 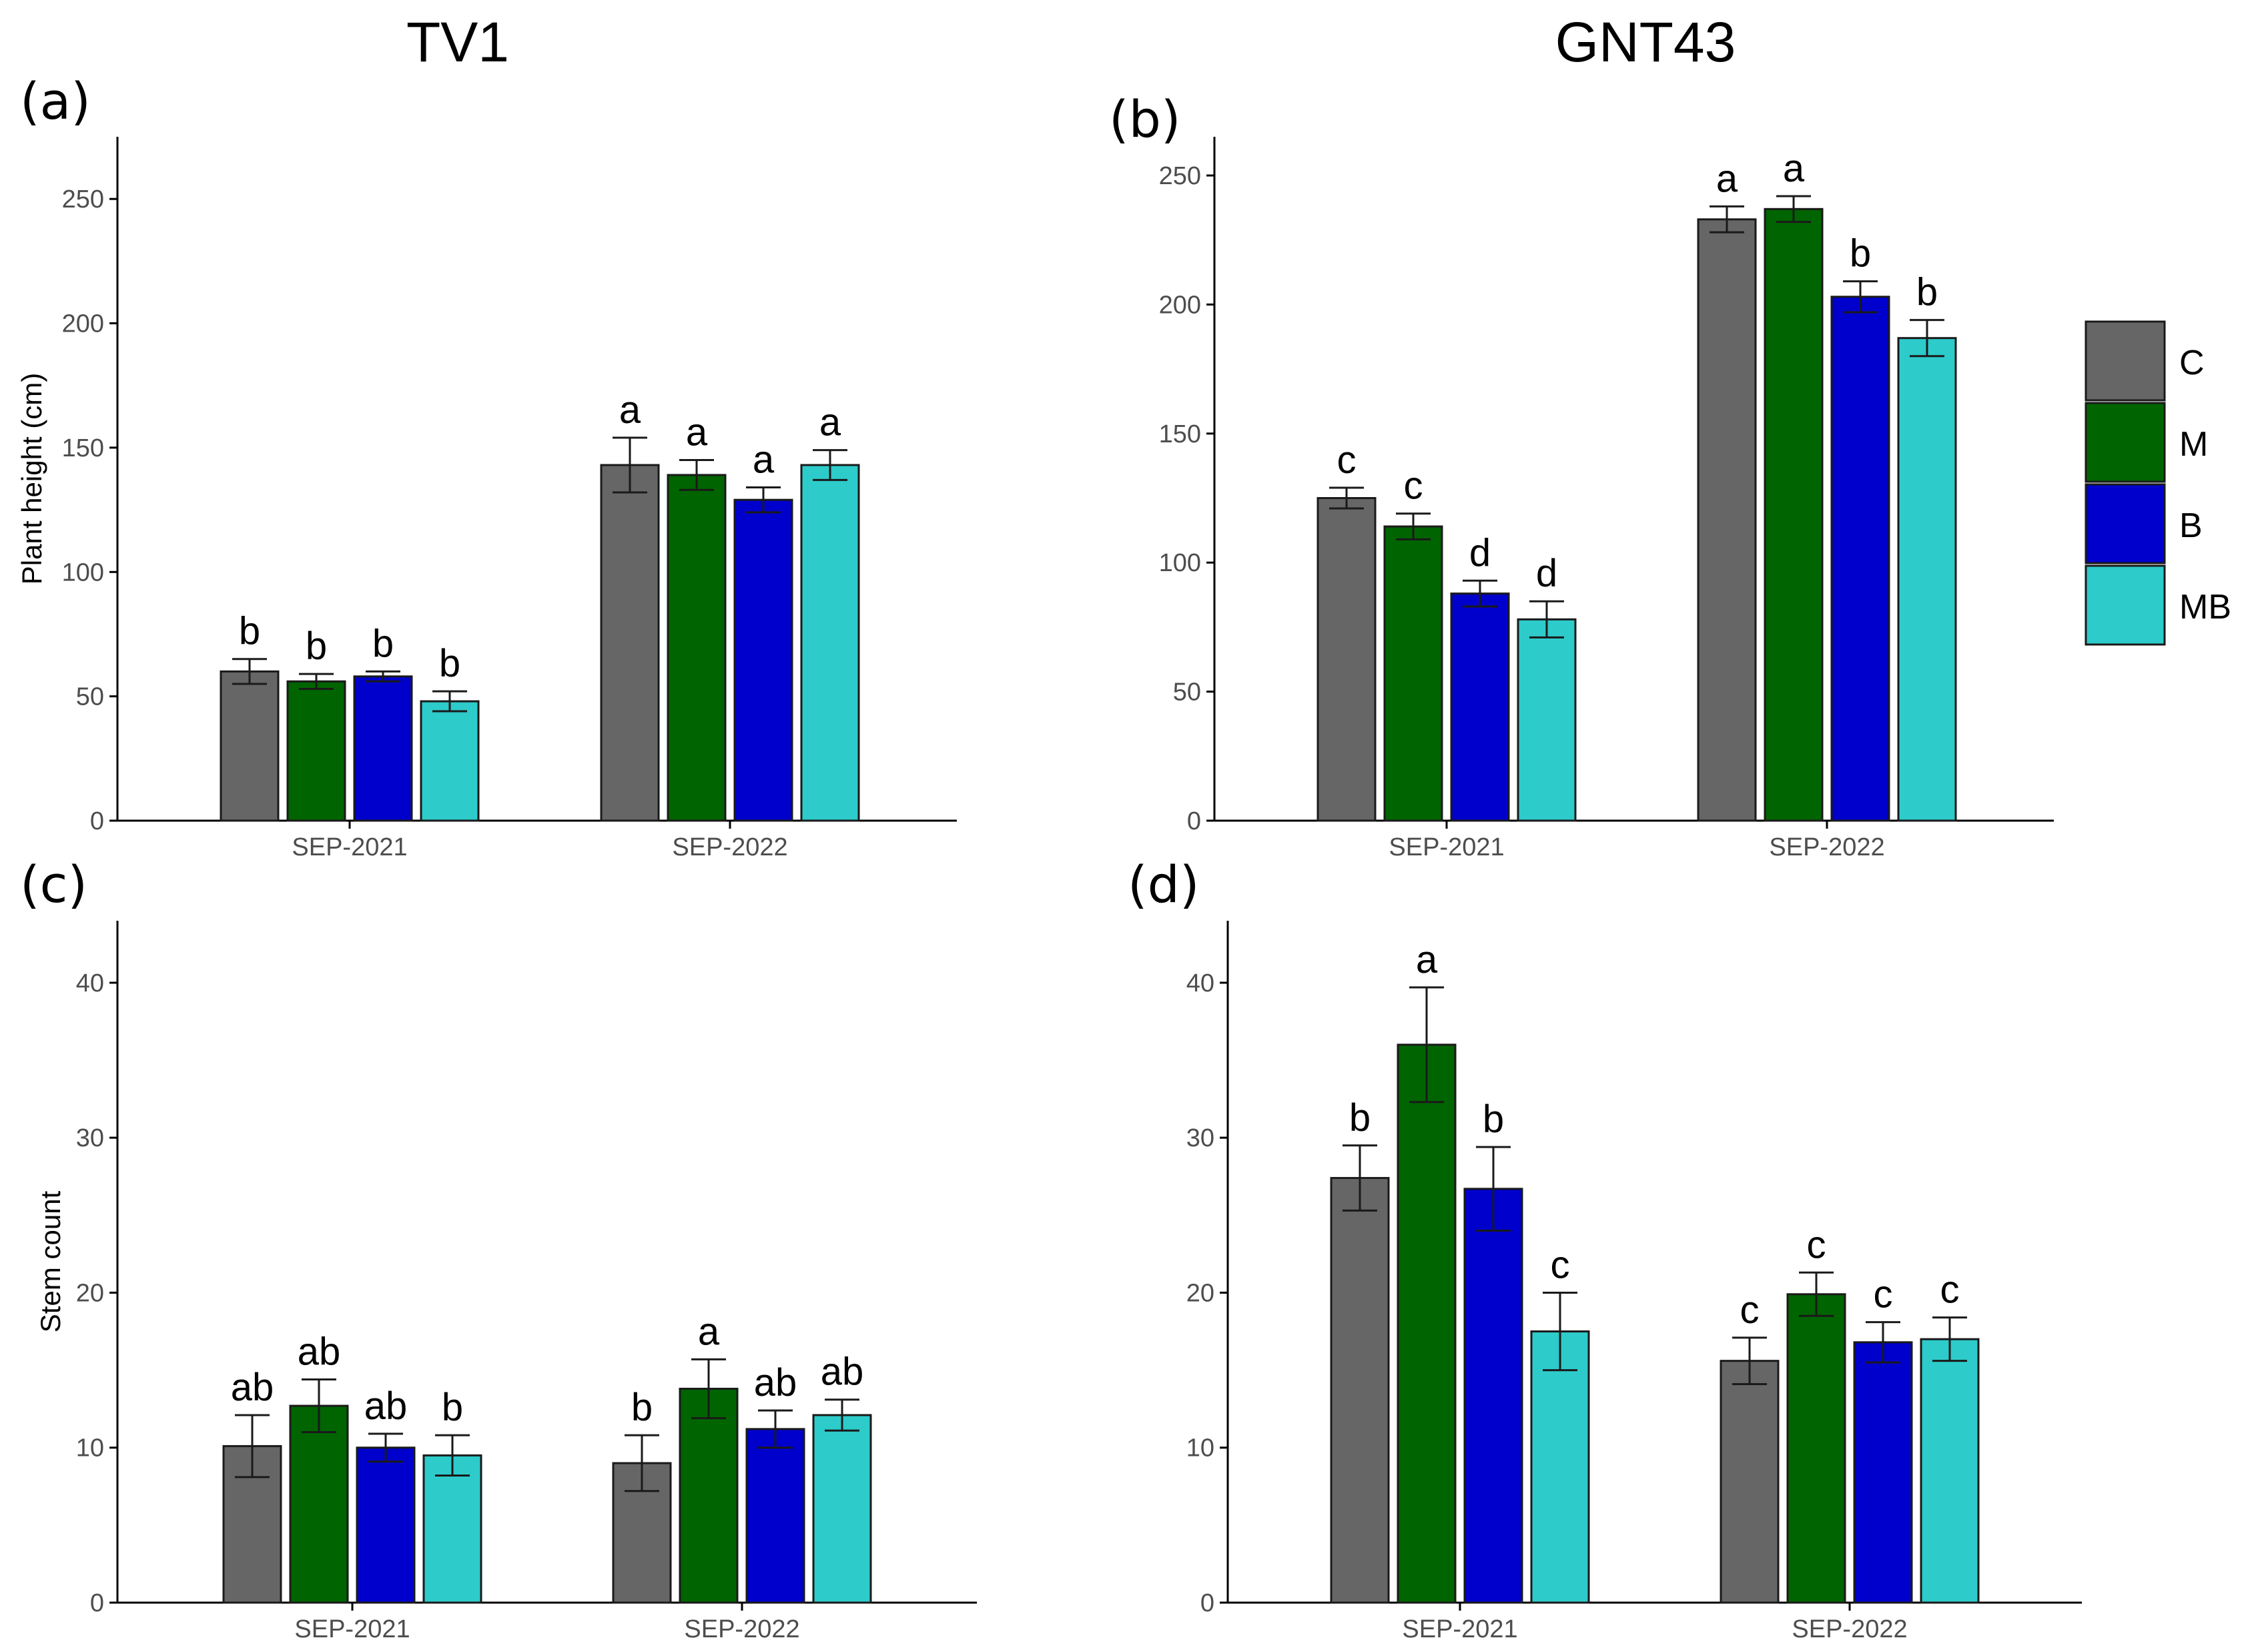 What do you see at coordinates (31, 478) in the screenshot?
I see `y-axis-title: Plant height (cm)` at bounding box center [31, 478].